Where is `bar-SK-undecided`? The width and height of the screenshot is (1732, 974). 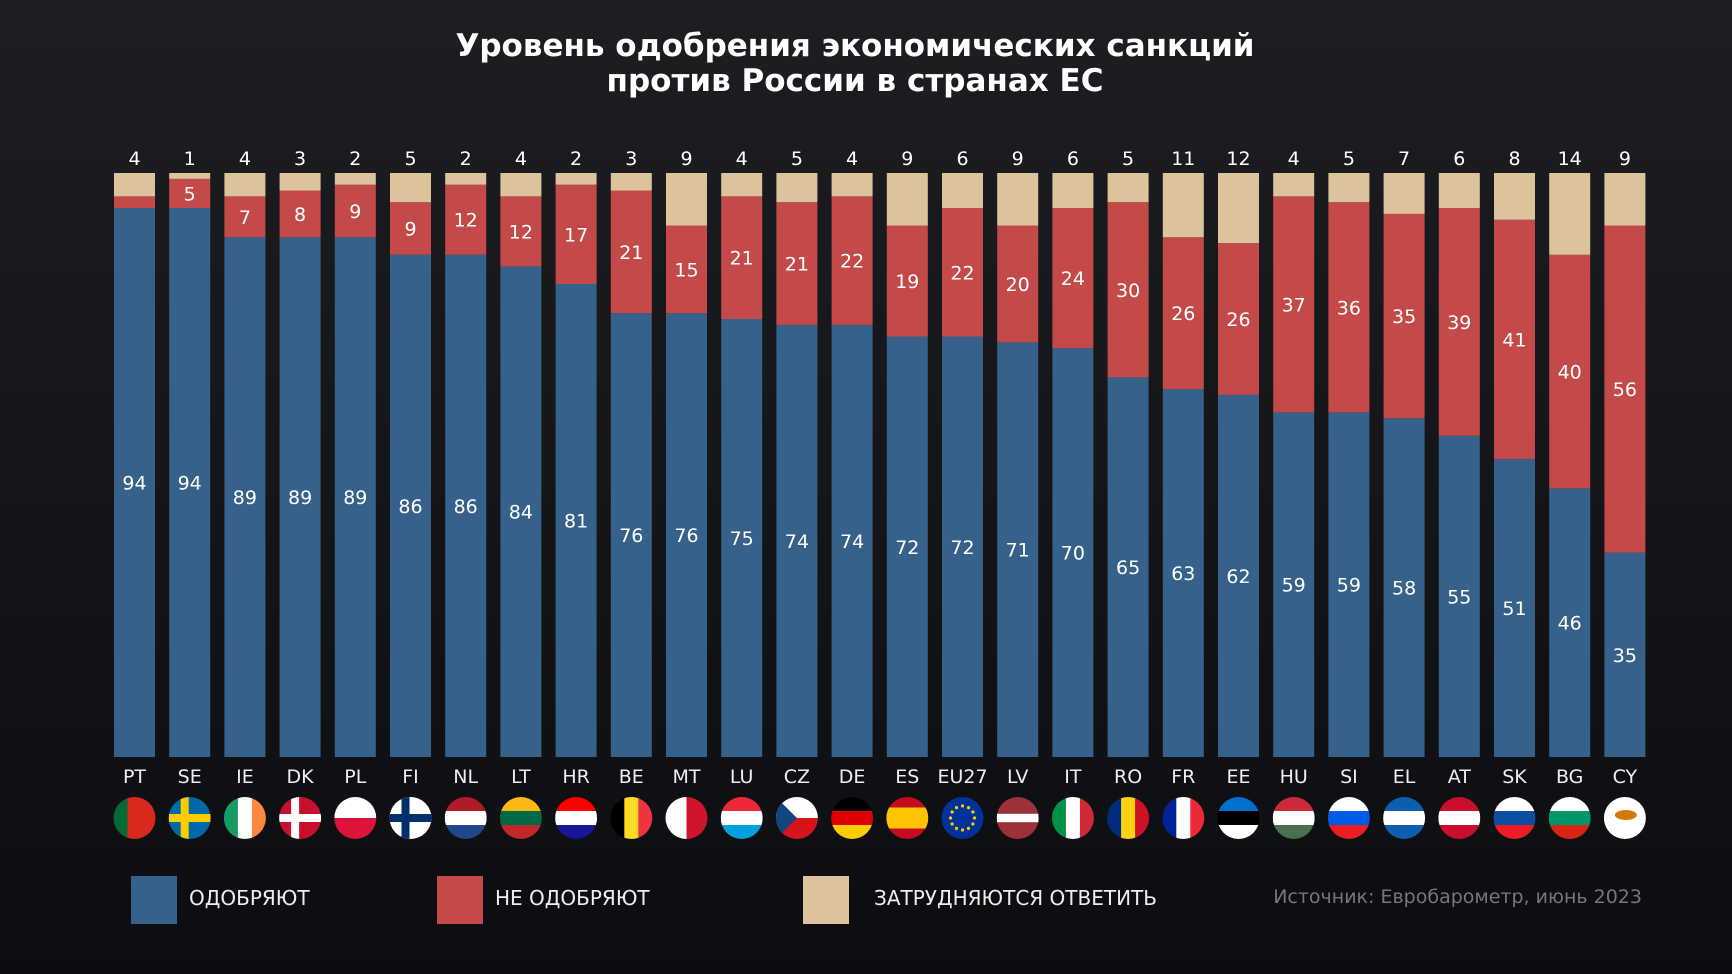 bar-SK-undecided is located at coordinates (1514, 196).